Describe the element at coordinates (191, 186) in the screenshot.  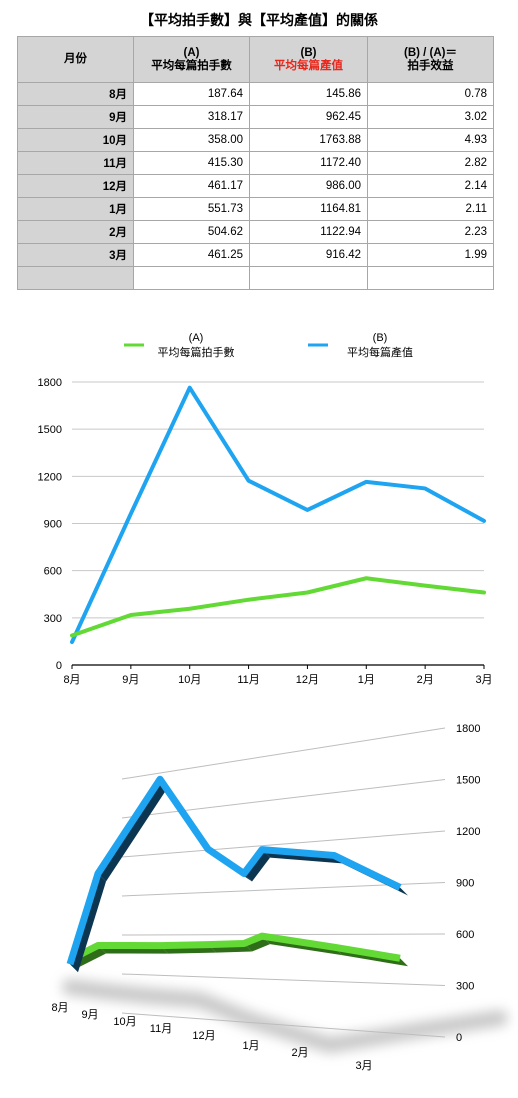
I see `cell-a: 461.17` at that location.